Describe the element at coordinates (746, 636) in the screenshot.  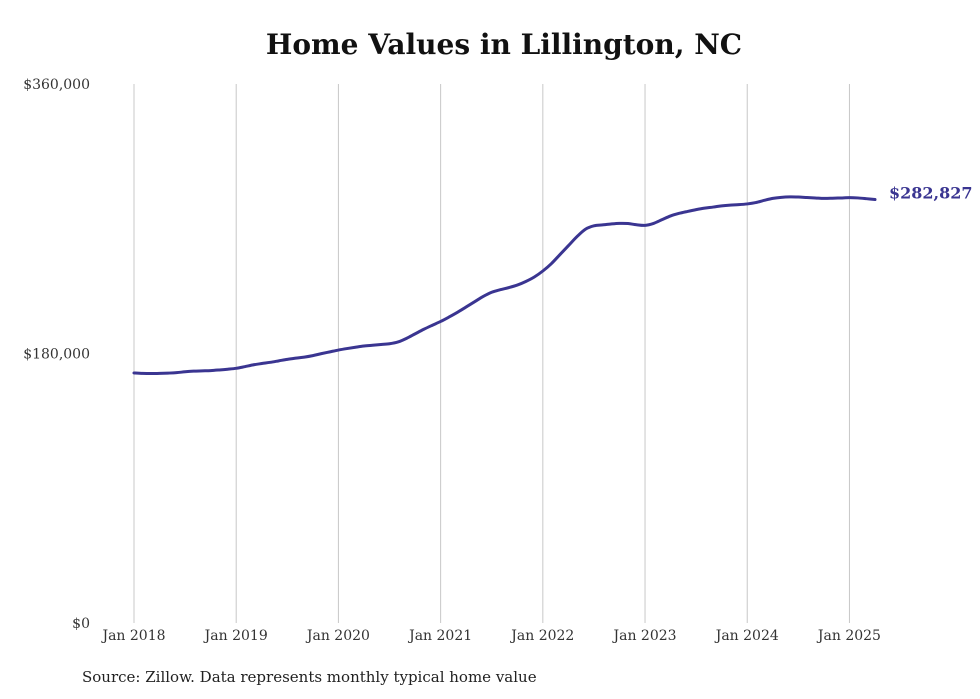
I see `x-tick-label-6: Jan 2024` at that location.